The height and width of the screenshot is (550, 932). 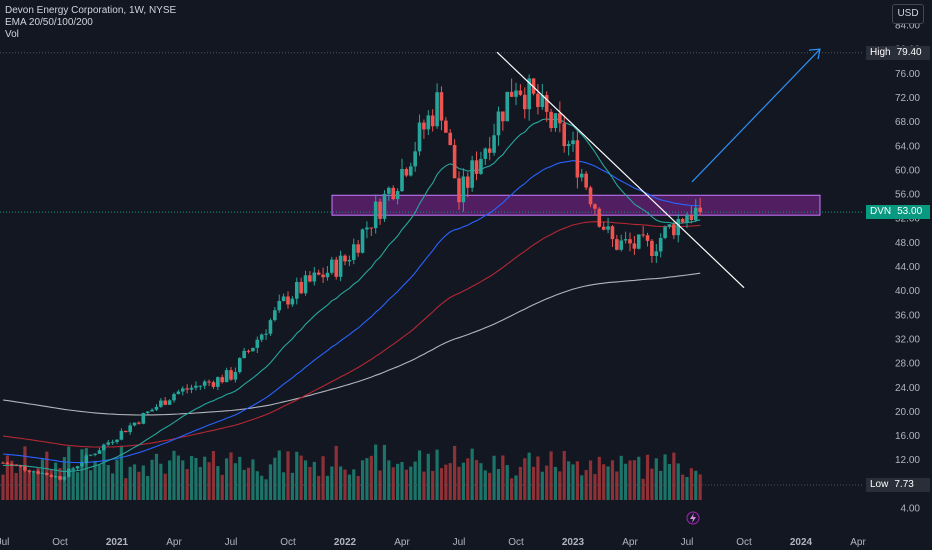 What do you see at coordinates (898, 485) in the screenshot?
I see `low-price-tag: Low 7.73` at bounding box center [898, 485].